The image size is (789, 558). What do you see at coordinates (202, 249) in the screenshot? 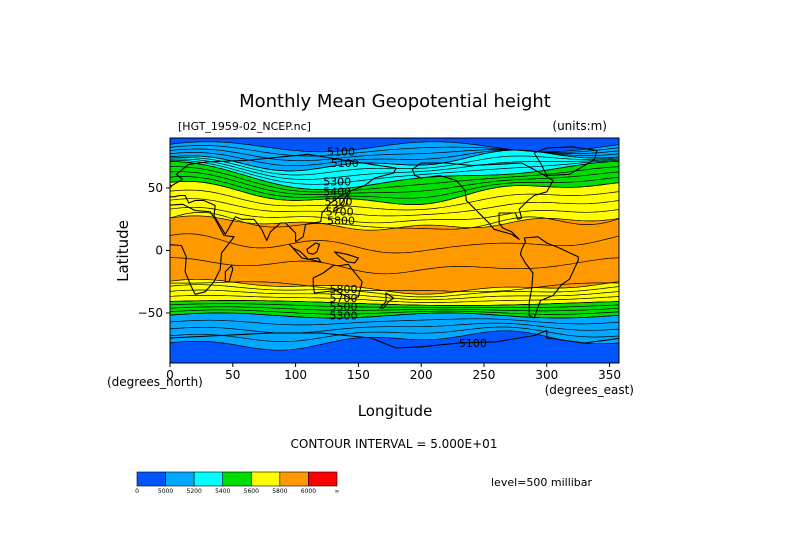
I see `coastline-africa` at bounding box center [202, 249].